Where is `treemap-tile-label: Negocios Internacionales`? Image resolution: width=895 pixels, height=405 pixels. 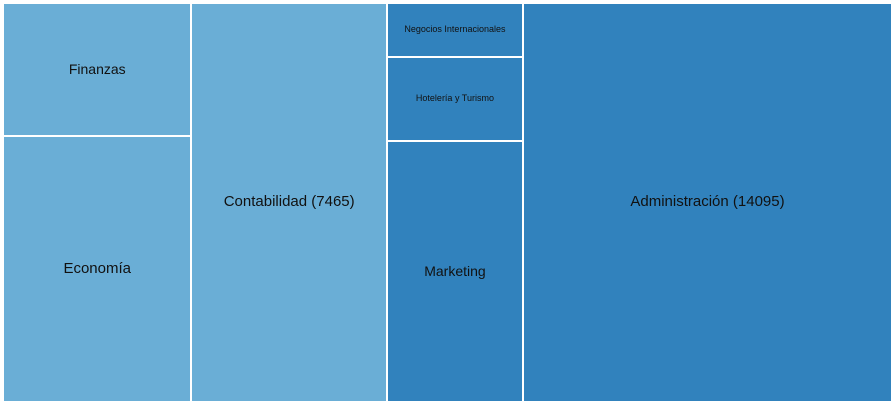 treemap-tile-label: Negocios Internacionales is located at coordinates (454, 30).